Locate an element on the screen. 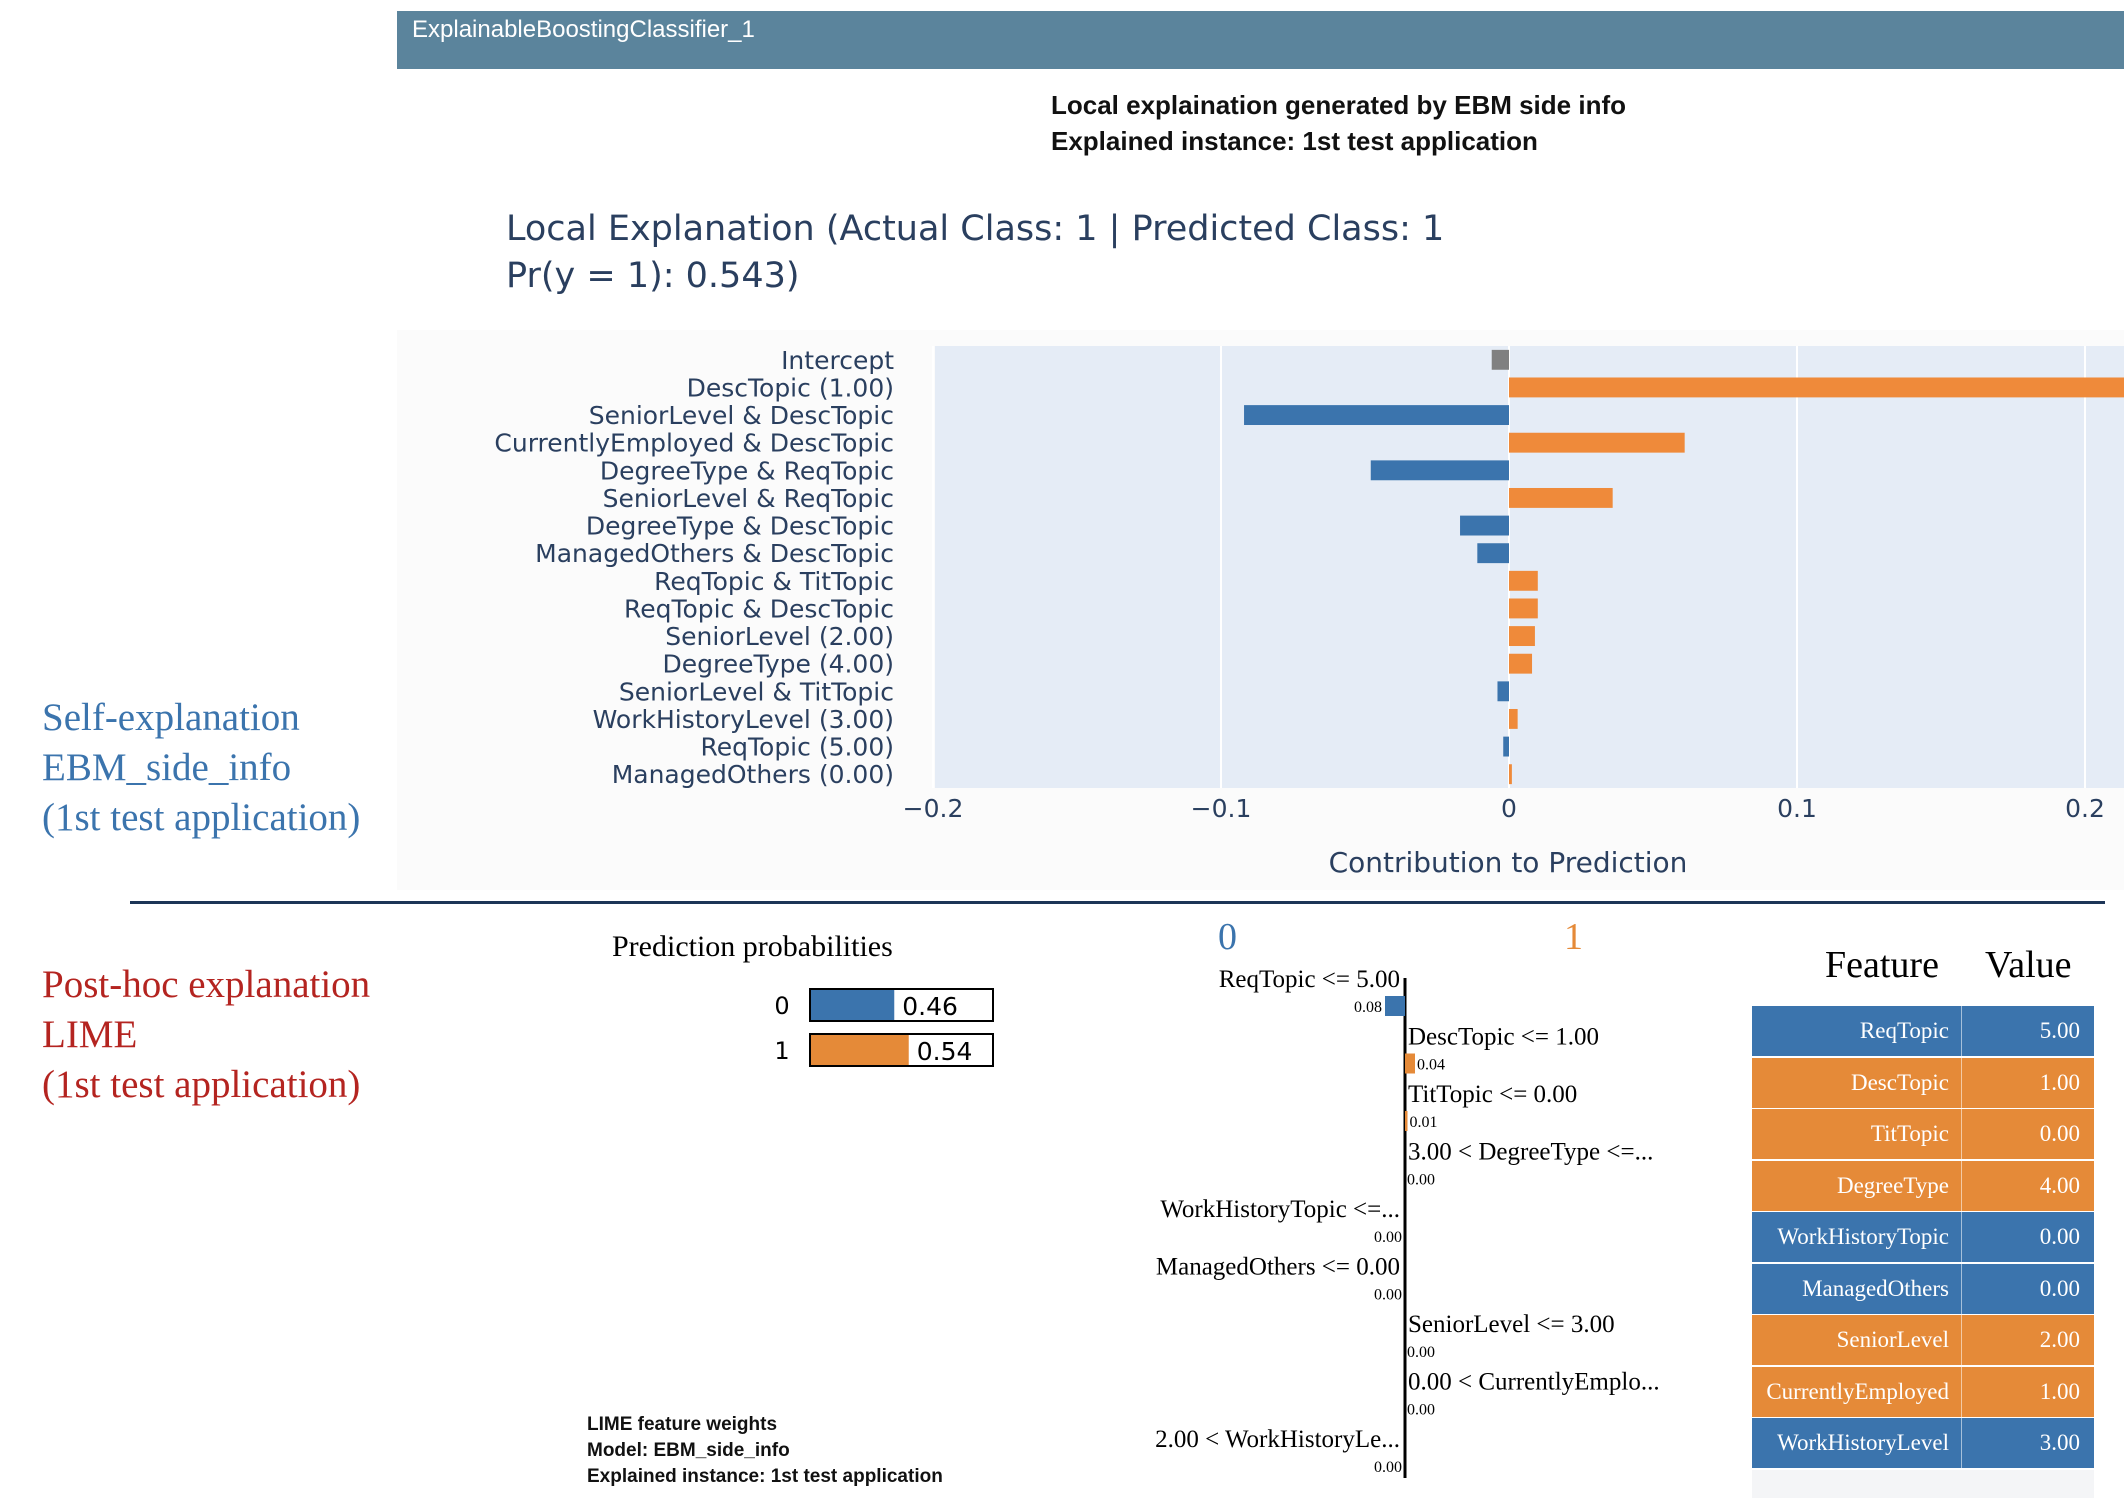 The image size is (2128, 1504). ebm-x-tick-label: −0.2 is located at coordinates (933, 808).